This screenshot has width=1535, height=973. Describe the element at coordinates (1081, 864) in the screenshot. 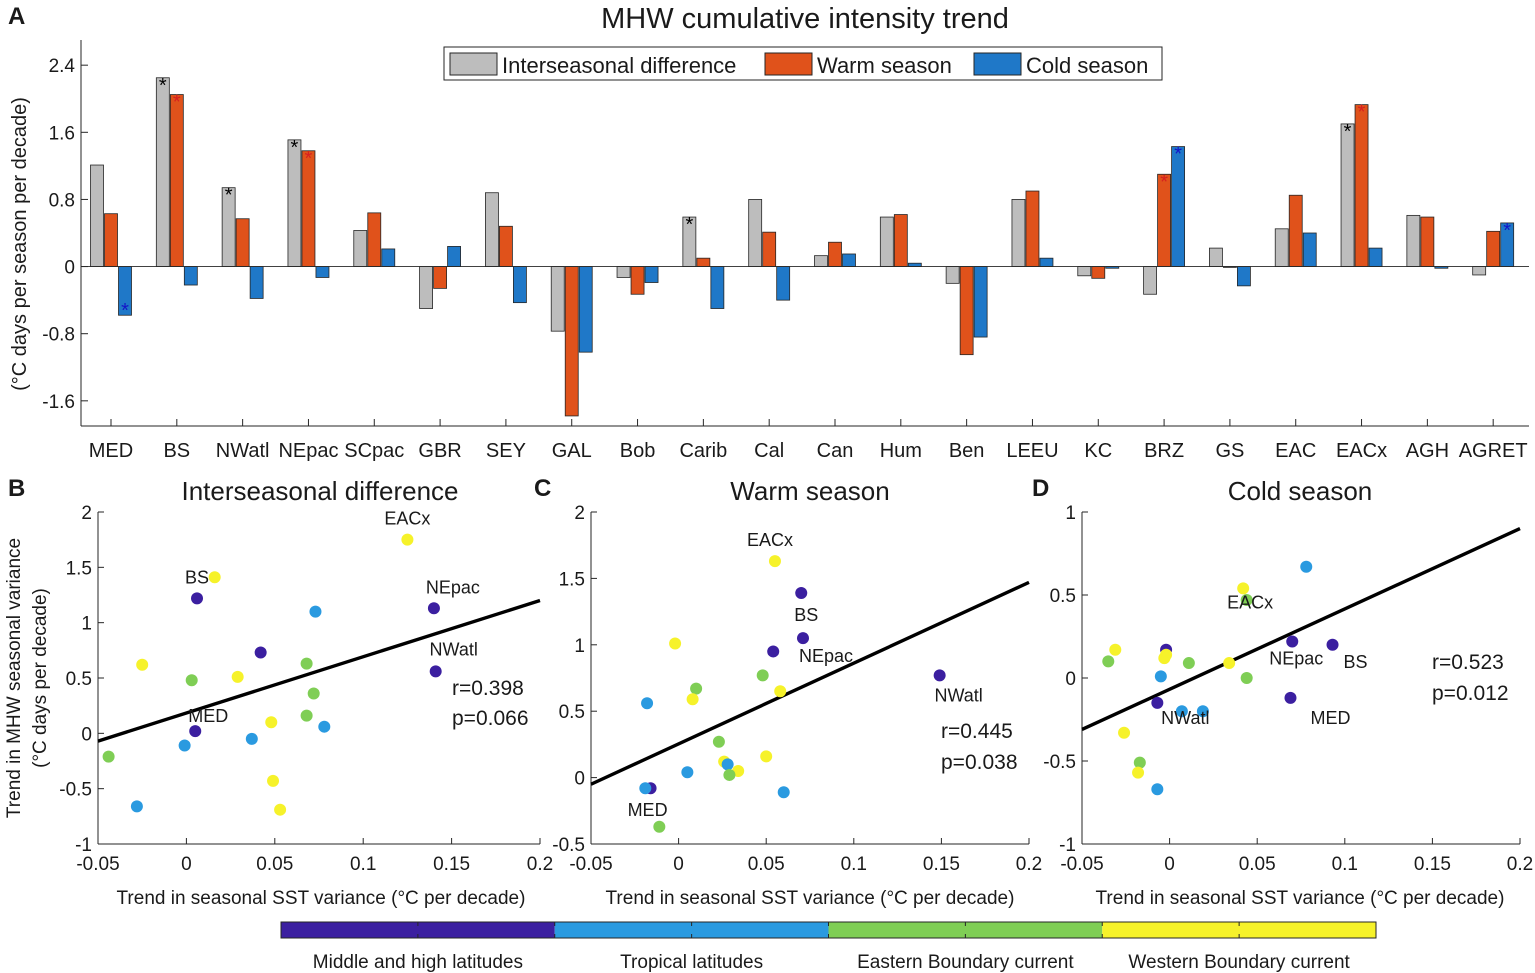

I see `chart-d-xtick-label: -0.05` at that location.